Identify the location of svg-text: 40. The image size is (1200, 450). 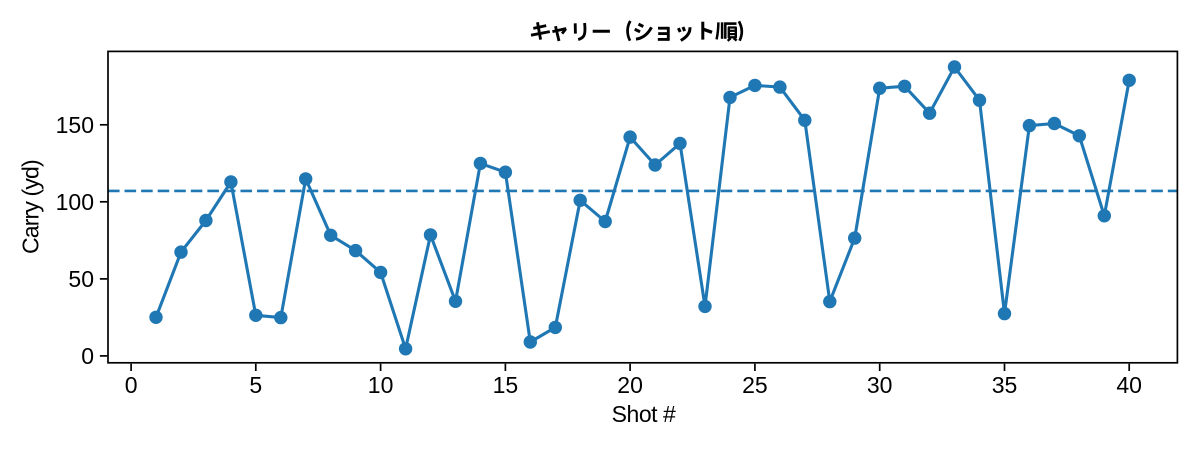
(1129, 385).